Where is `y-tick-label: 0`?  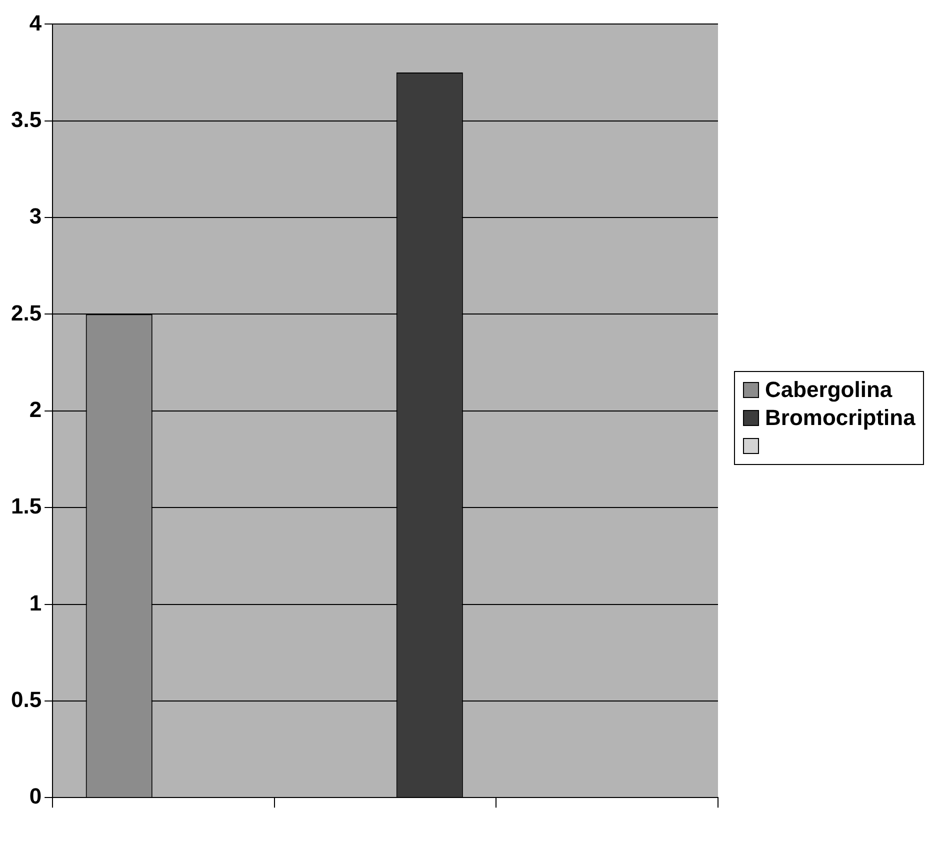 y-tick-label: 0 is located at coordinates (35, 796).